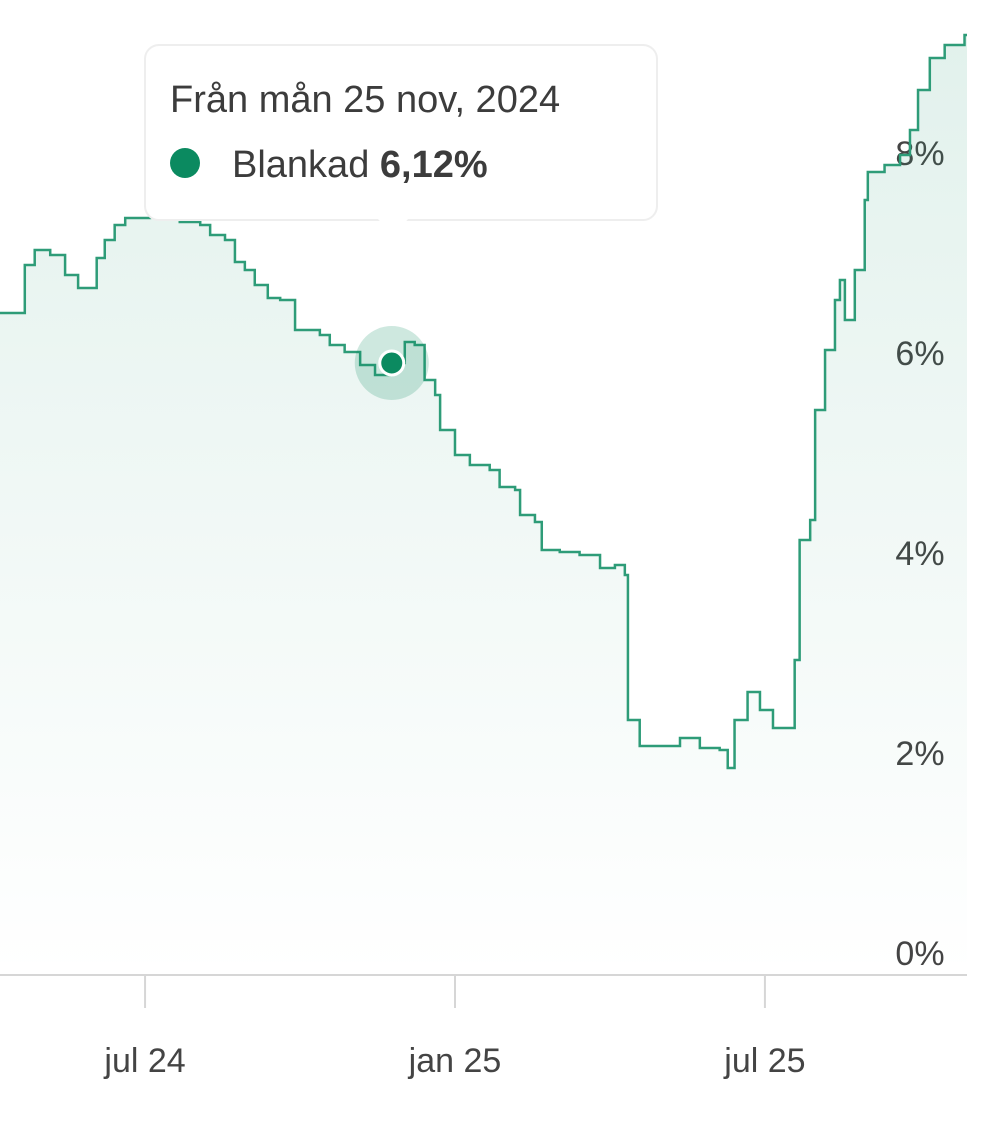 The height and width of the screenshot is (1125, 1000). Describe the element at coordinates (401, 132) in the screenshot. I see `tooltip-box` at that location.